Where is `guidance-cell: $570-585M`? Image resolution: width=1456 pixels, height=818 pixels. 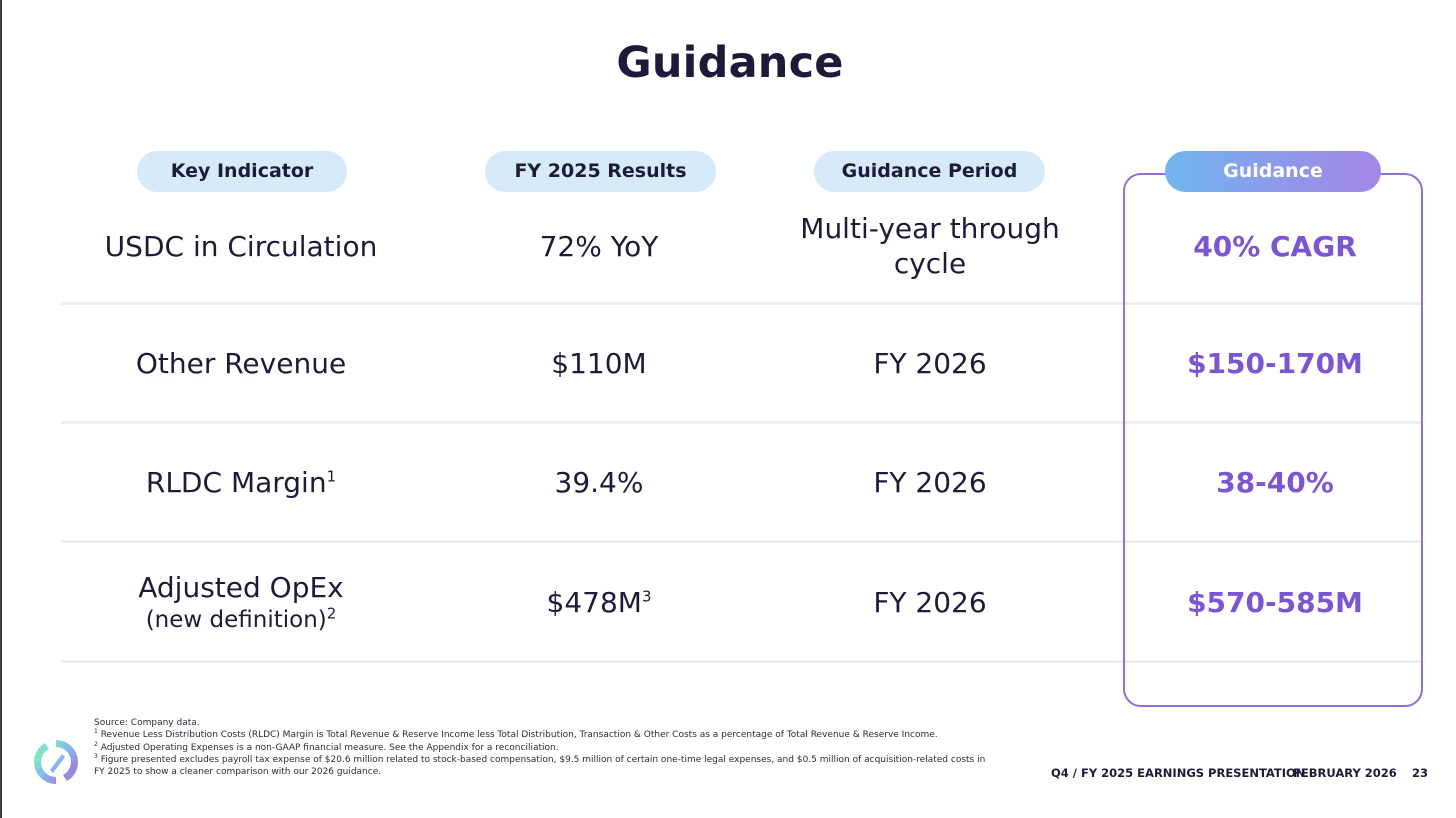 guidance-cell: $570-585M is located at coordinates (1275, 603).